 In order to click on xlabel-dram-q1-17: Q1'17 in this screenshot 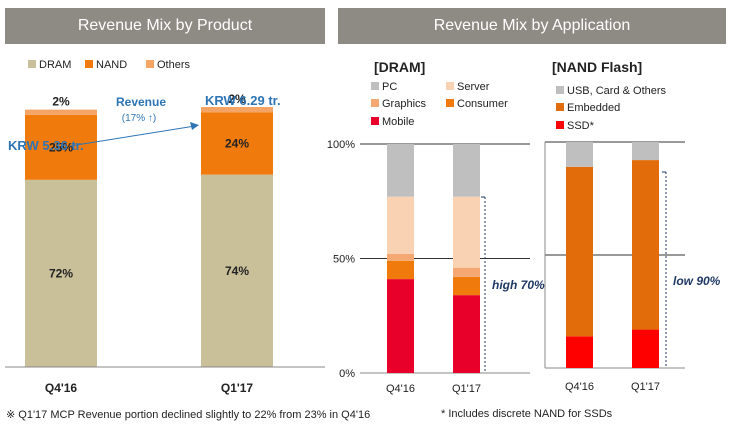, I will do `click(466, 389)`.